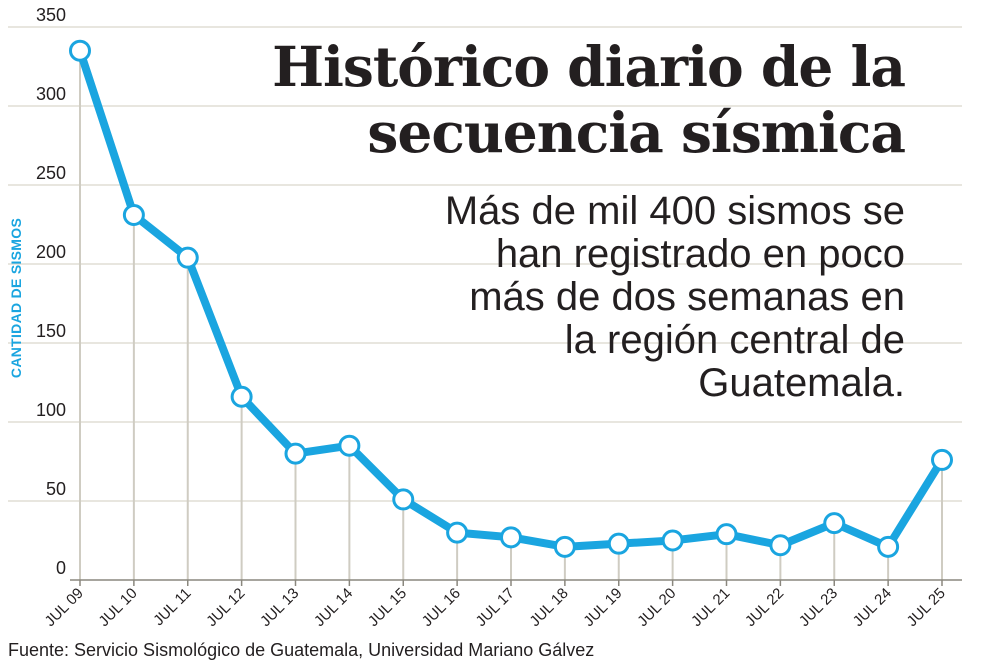  I want to click on x-tick-label: JUL 14, so click(333, 607).